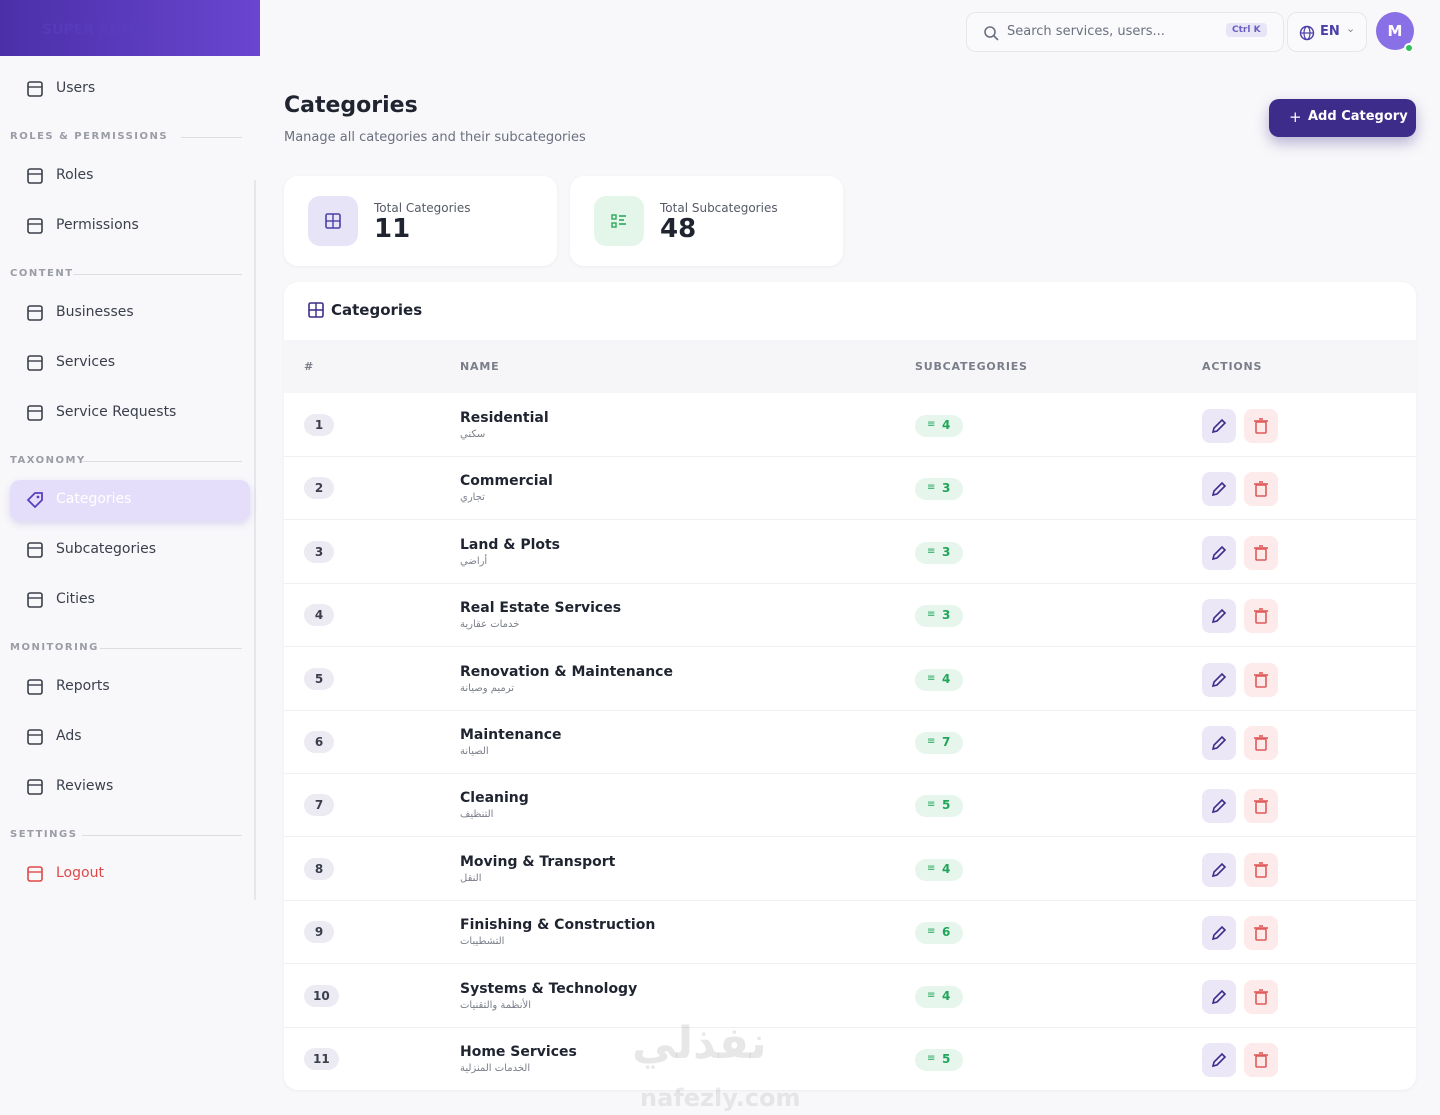 This screenshot has height=1115, width=1440. I want to click on table-row: 7 Cleaning التنظيف 5 ≡, so click(850, 806).